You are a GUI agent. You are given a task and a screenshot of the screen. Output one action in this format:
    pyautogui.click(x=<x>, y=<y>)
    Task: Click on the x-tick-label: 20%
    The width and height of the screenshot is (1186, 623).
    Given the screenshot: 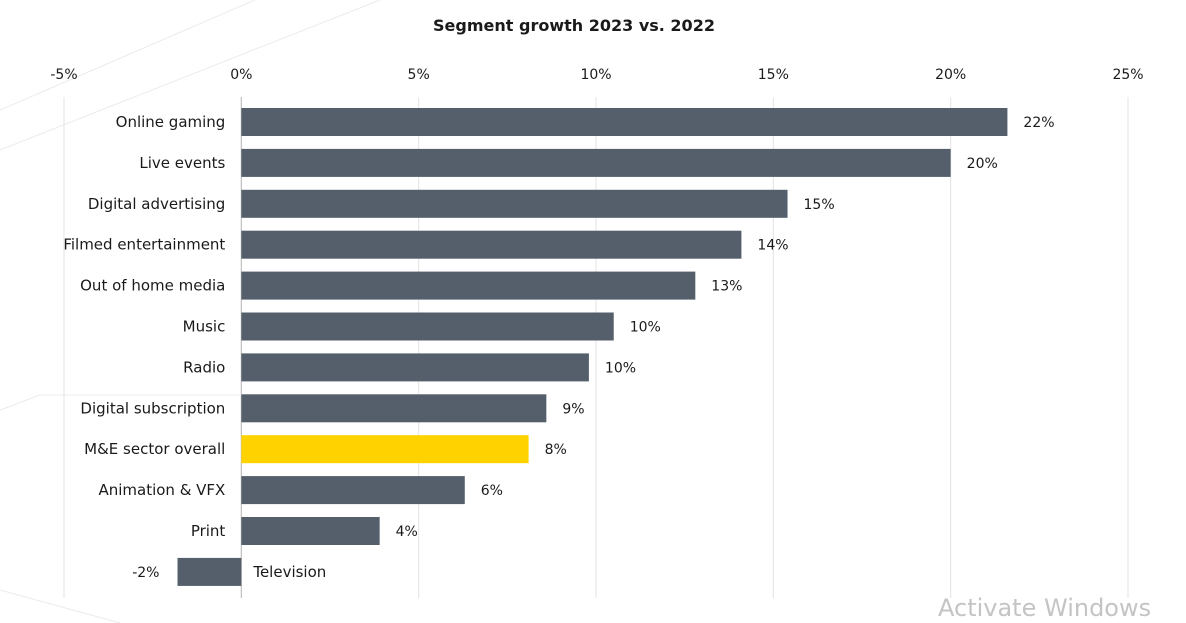 What is the action you would take?
    pyautogui.click(x=950, y=75)
    